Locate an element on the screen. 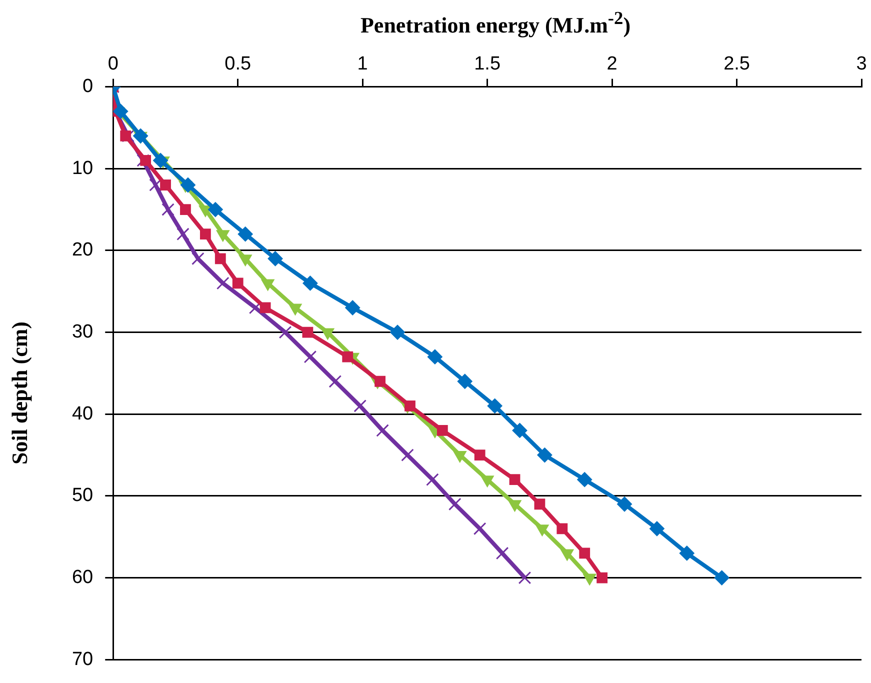 The image size is (871, 683). y-tick-label: 70 is located at coordinates (83, 659).